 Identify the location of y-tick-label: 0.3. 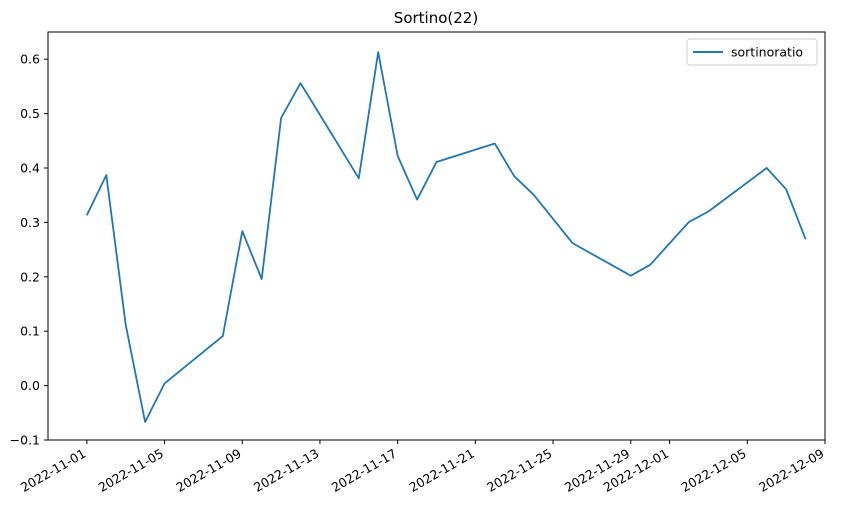
(30, 222).